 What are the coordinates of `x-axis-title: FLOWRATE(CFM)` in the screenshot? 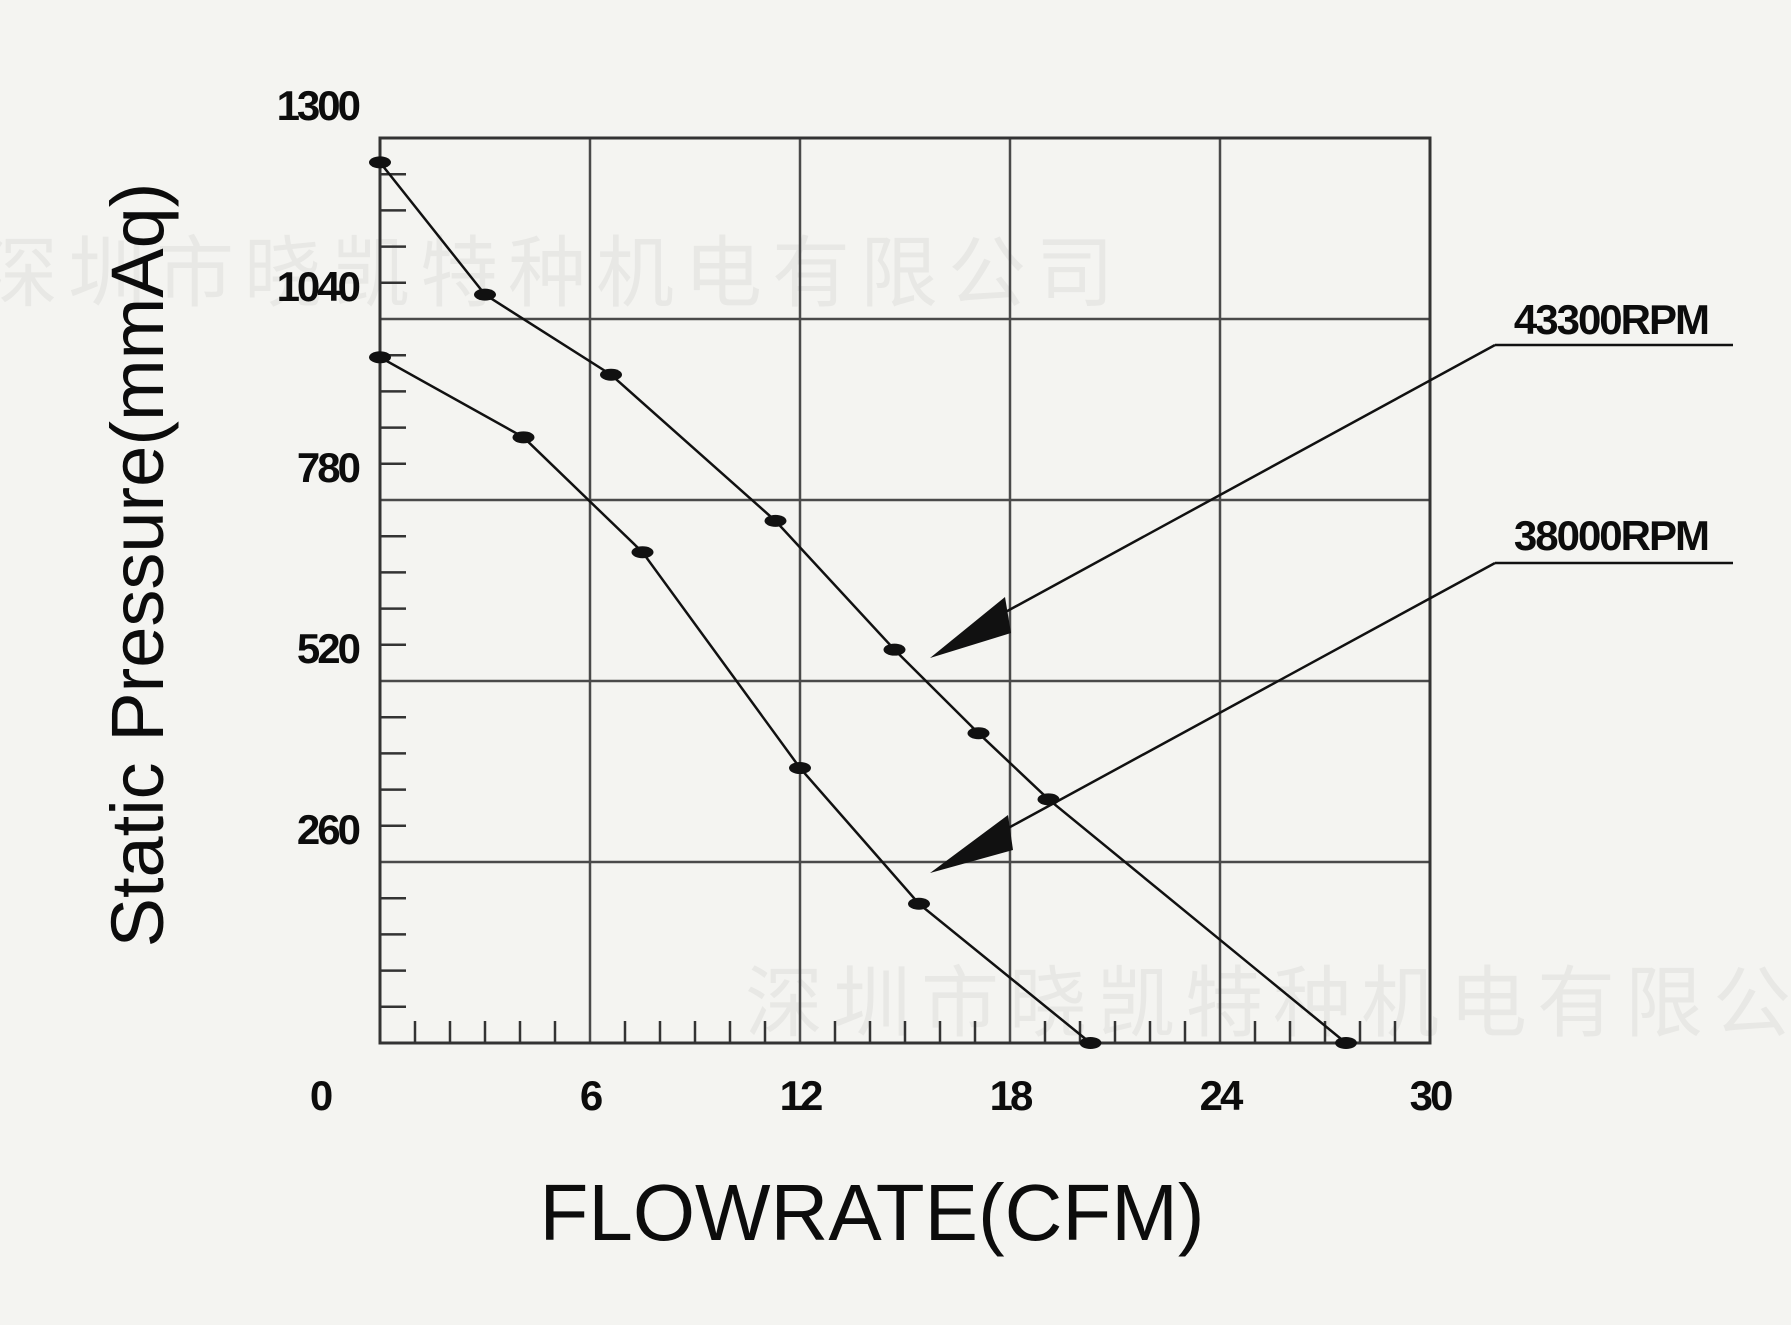 It's located at (871, 1212).